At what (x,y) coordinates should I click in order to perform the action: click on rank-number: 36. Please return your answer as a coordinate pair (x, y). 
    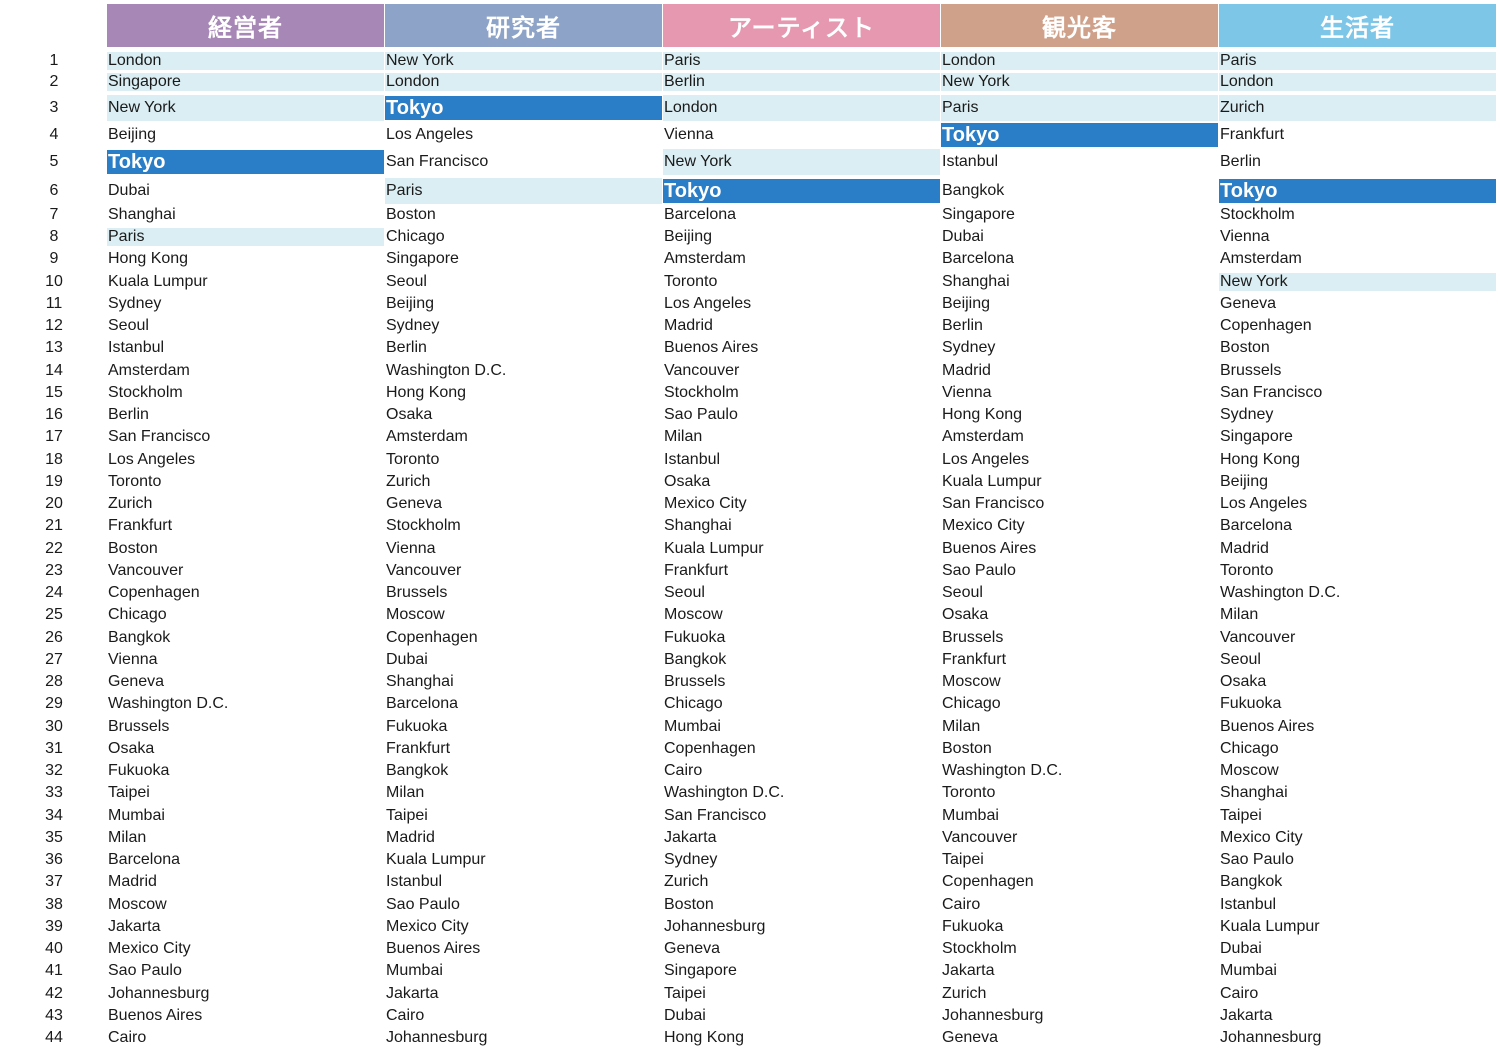
    Looking at the image, I should click on (54, 859).